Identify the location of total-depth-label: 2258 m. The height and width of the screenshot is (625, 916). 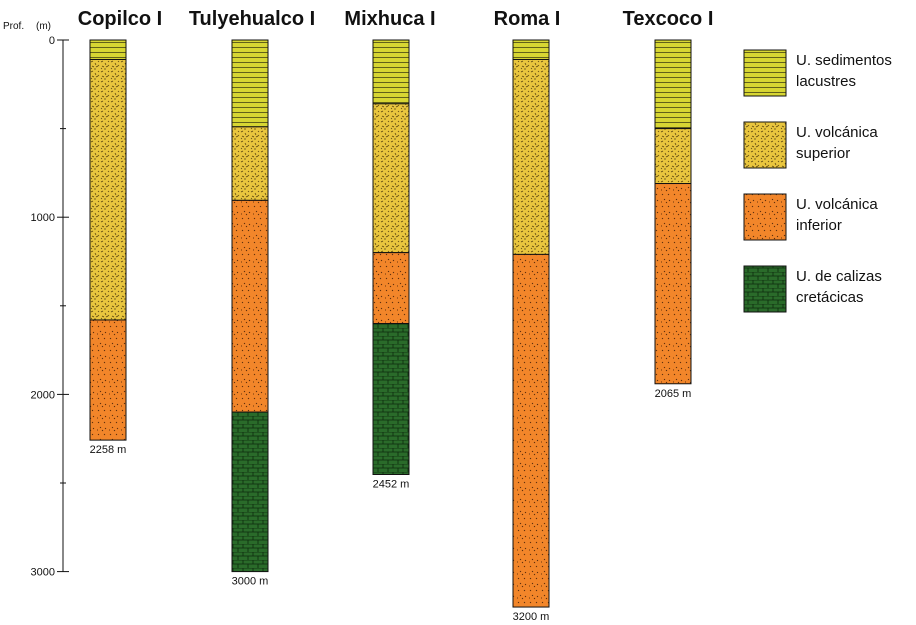
(108, 450).